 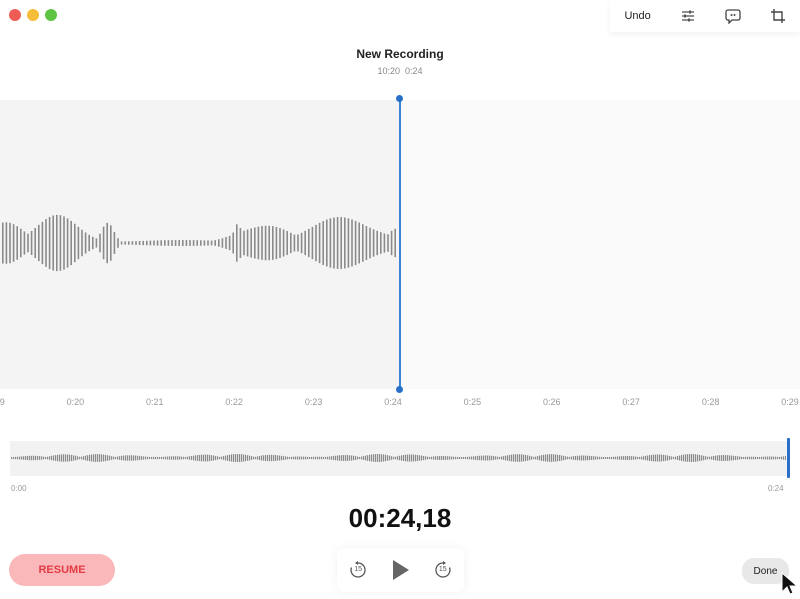 I want to click on overview-playhead, so click(x=788, y=458).